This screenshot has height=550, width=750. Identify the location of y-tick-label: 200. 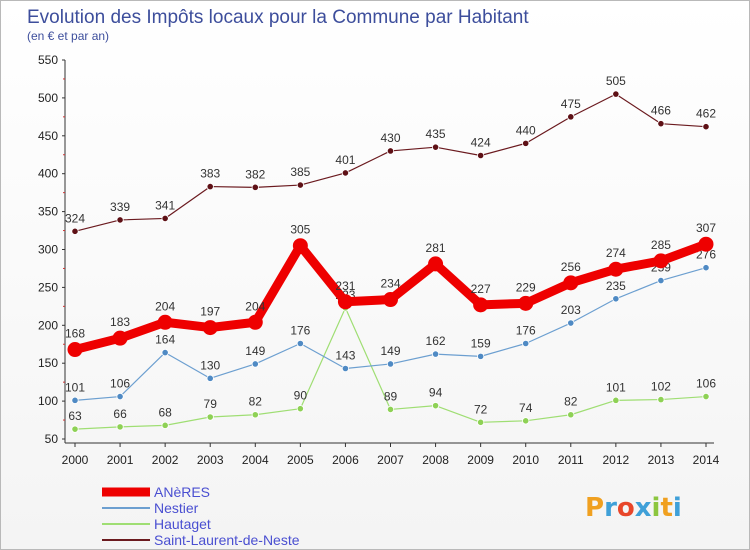
(48, 325).